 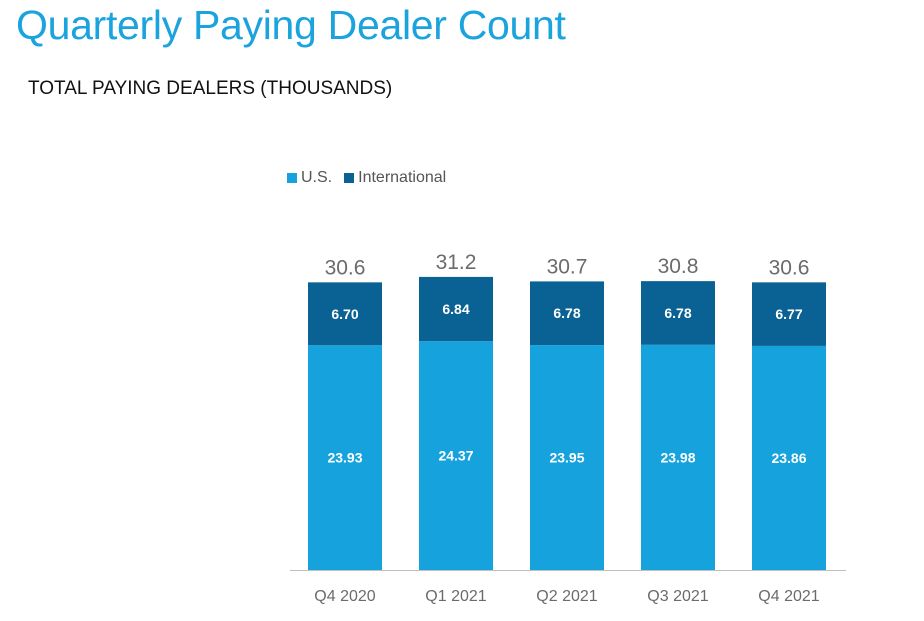 I want to click on x-tick-label: Q2 2021, so click(x=566, y=596).